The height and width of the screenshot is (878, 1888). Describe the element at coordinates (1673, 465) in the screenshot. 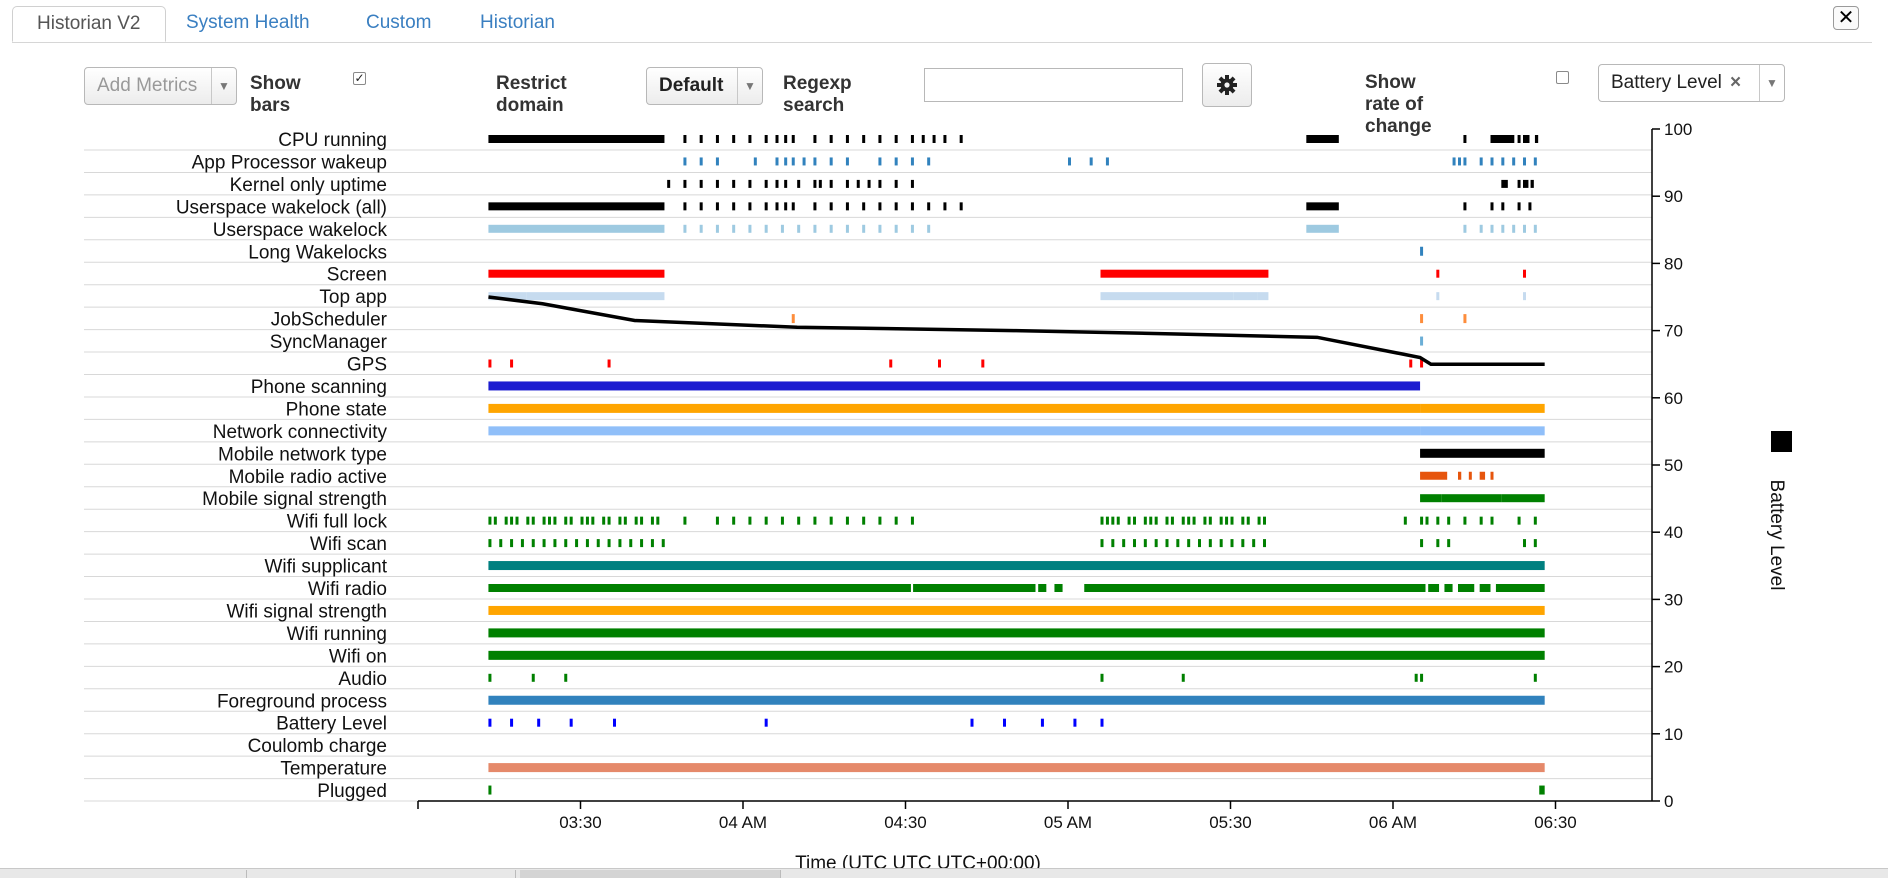

I see `y-tick-label: 50` at that location.